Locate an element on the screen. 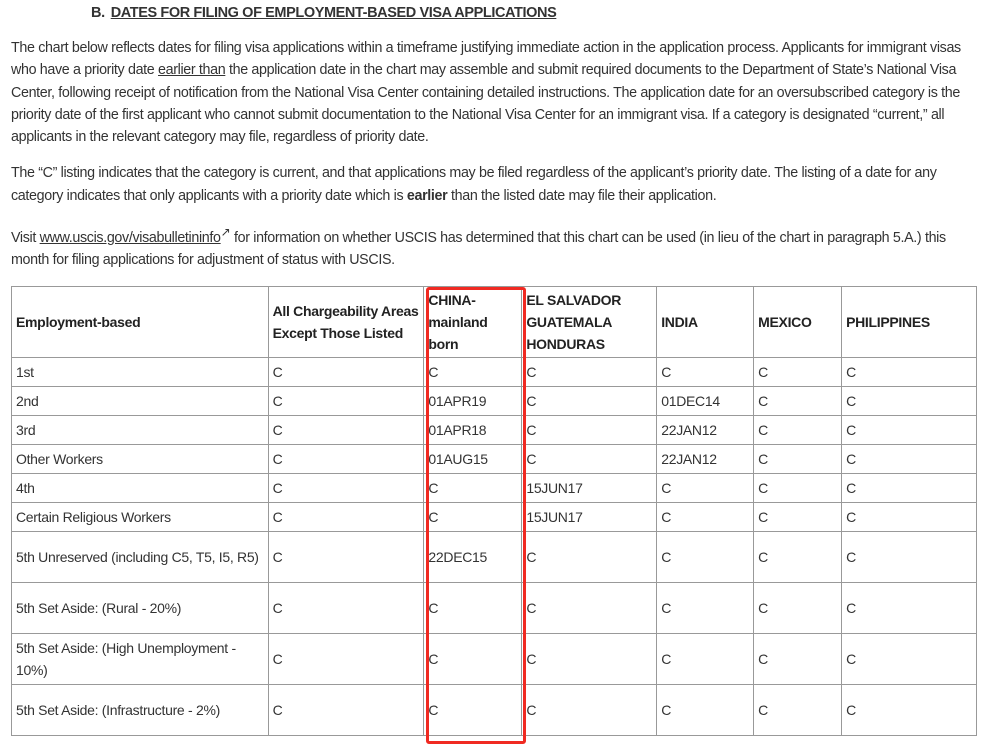 The width and height of the screenshot is (988, 747). uscis-link: www.uscis.gov/visabulletininfo is located at coordinates (130, 237).